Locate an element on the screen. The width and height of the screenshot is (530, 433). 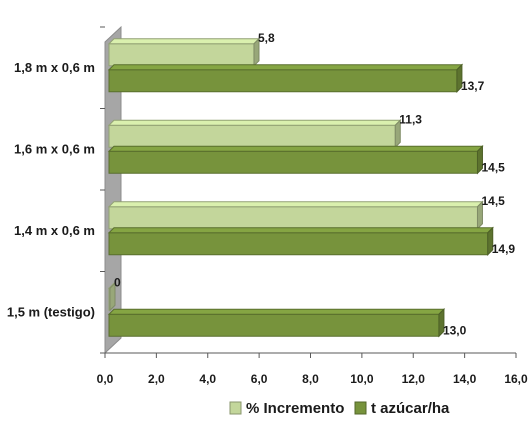
data-label: 14,9 is located at coordinates (504, 249).